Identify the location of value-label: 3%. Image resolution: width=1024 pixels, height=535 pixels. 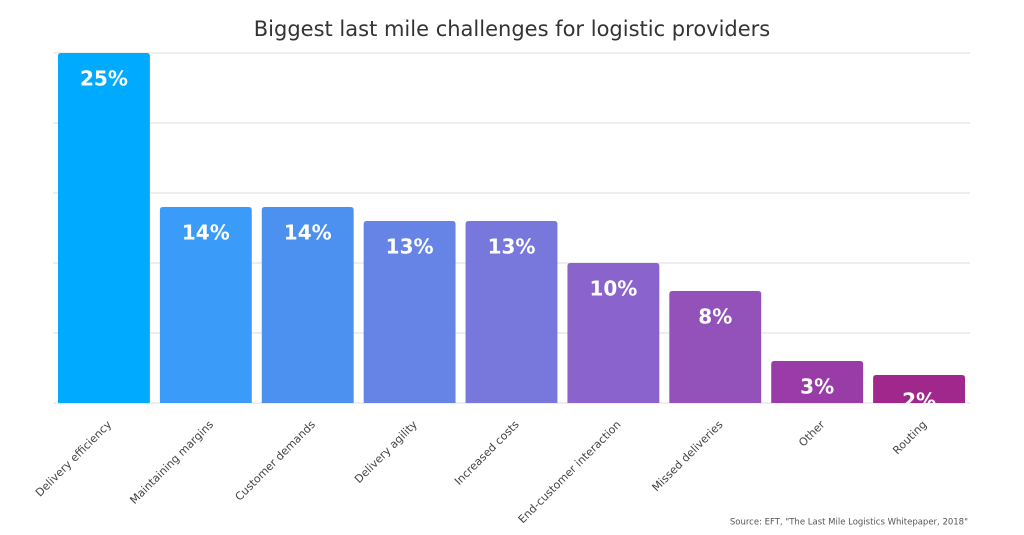
(817, 387).